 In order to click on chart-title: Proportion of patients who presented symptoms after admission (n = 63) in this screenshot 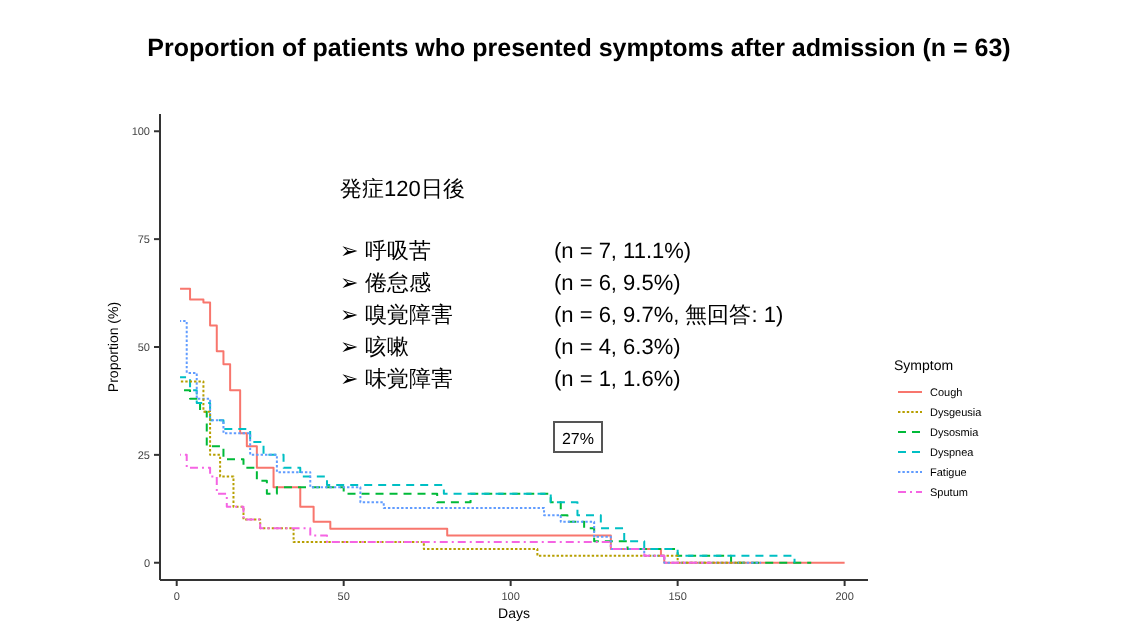, I will do `click(579, 48)`.